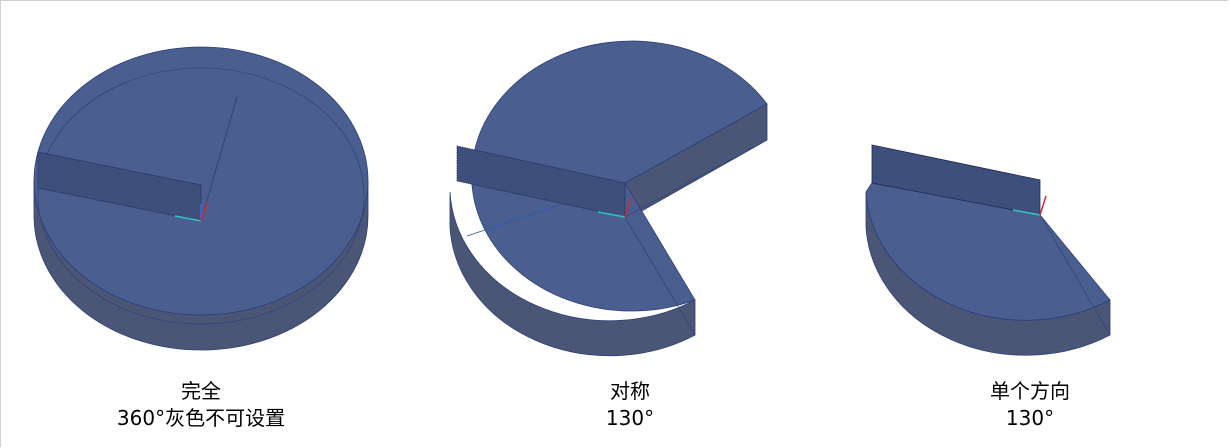  Describe the element at coordinates (1030, 391) in the screenshot. I see `single-direction-title: 单个方向` at that location.